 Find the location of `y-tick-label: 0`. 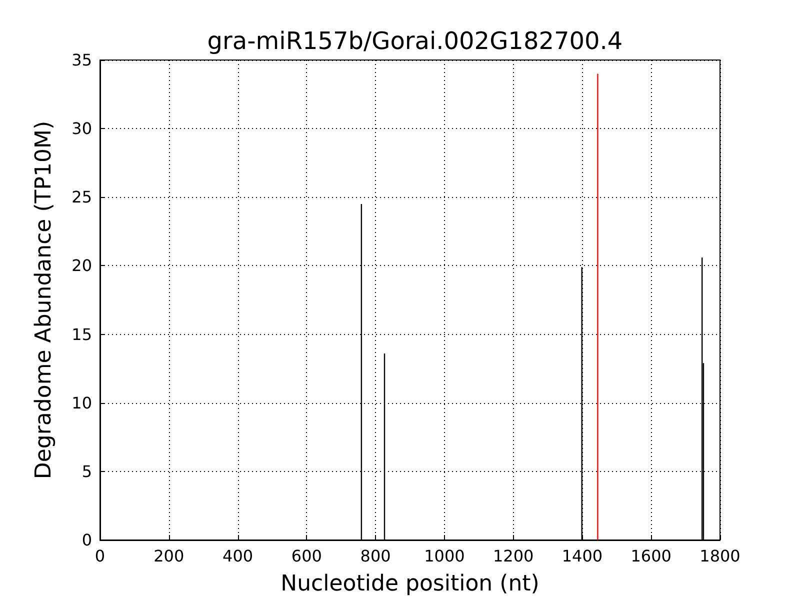

y-tick-label: 0 is located at coordinates (87, 540).